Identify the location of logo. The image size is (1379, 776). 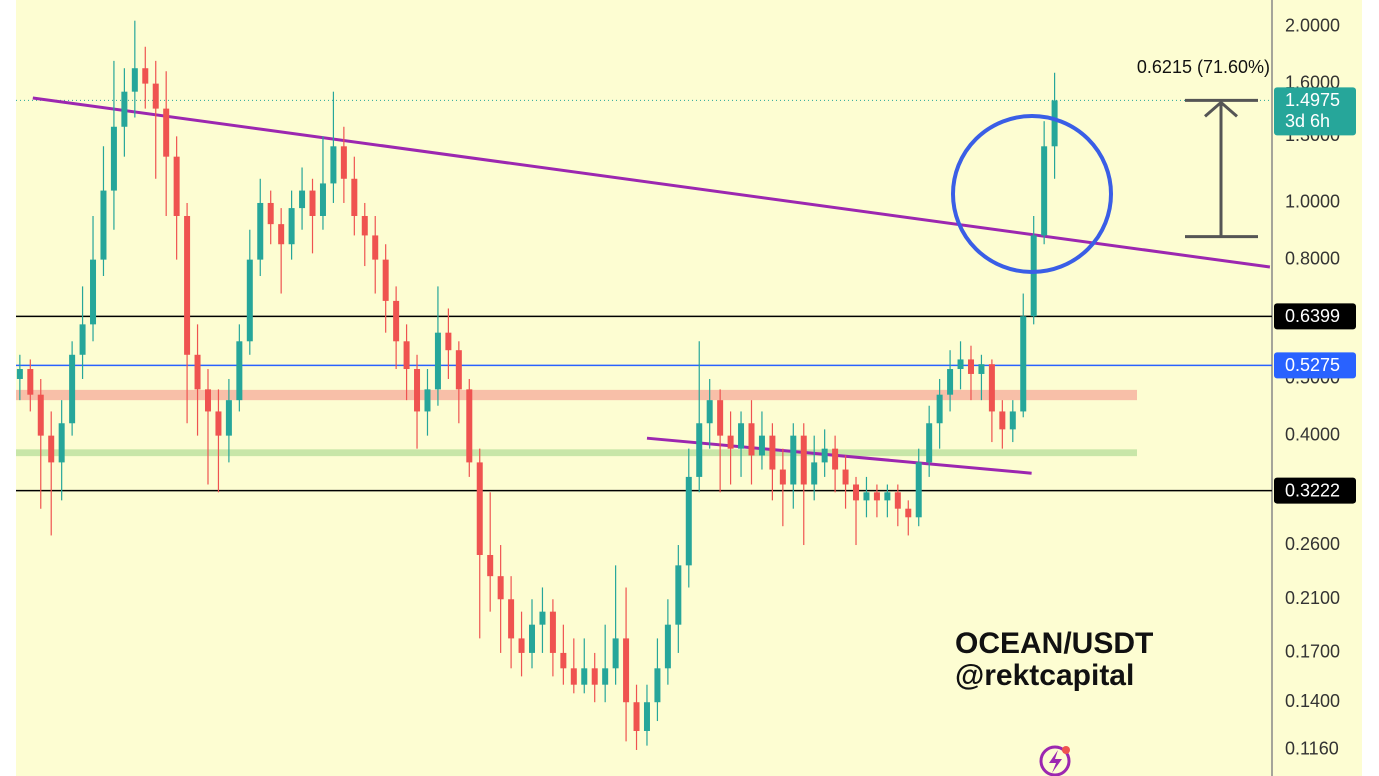
(1055, 760).